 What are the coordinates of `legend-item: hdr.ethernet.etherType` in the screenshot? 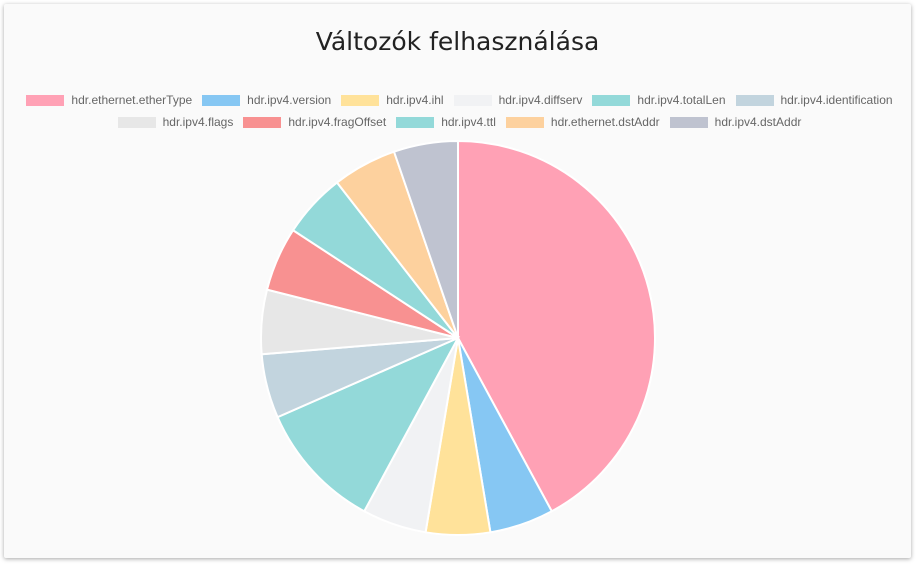 It's located at (109, 100).